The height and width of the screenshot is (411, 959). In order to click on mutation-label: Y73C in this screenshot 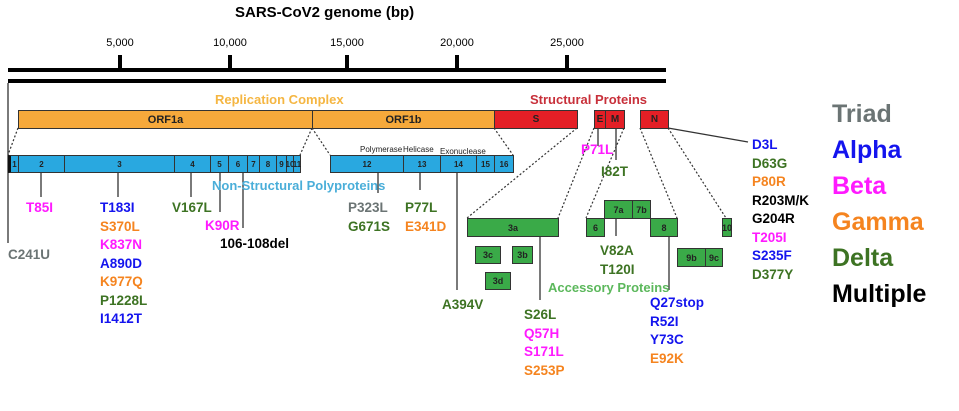, I will do `click(667, 339)`.